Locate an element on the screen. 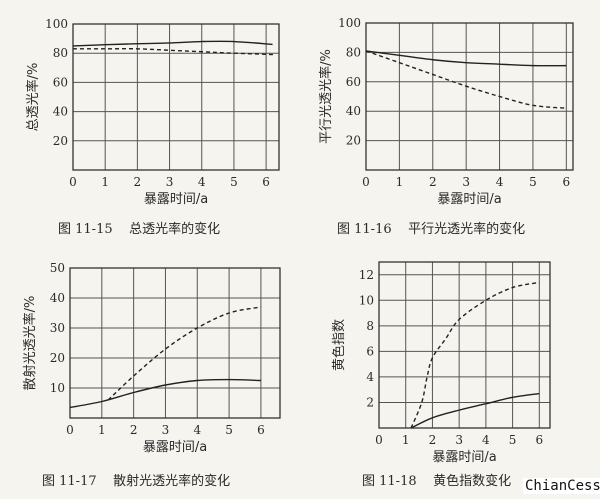 This screenshot has width=600, height=499. y-axis-label: 黄色指数 is located at coordinates (339, 345).